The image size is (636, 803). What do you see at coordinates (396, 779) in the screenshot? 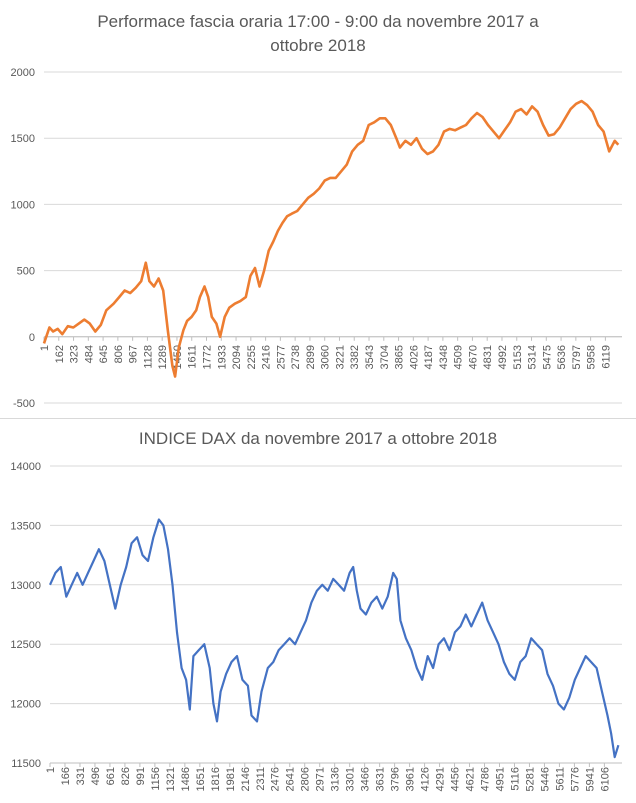
I see `x-tick-label: 3796` at bounding box center [396, 779].